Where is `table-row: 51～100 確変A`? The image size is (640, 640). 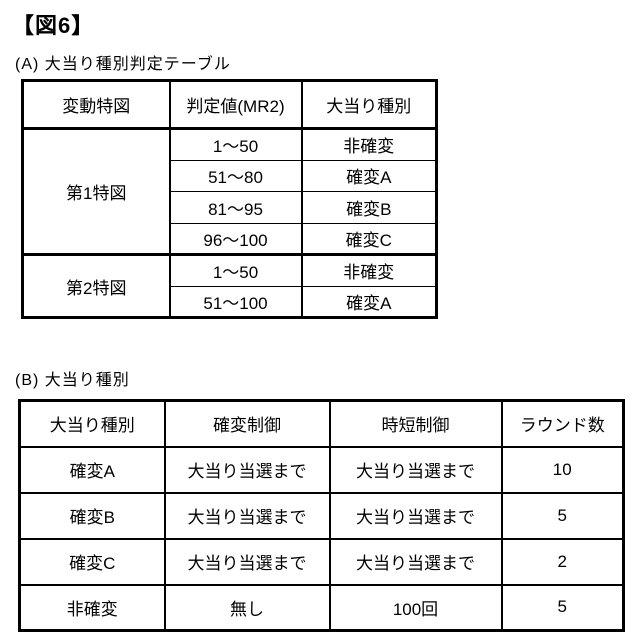 table-row: 51～100 確変A is located at coordinates (230, 301).